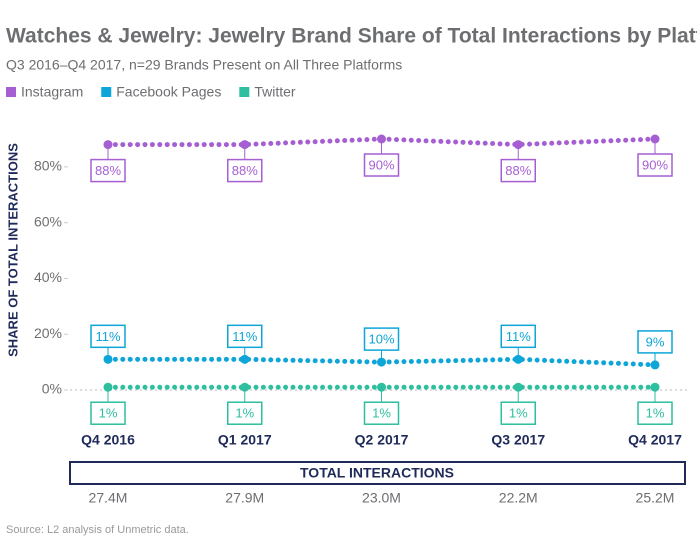  Describe the element at coordinates (382, 440) in the screenshot. I see `x-tick-label: Q2 2017` at that location.